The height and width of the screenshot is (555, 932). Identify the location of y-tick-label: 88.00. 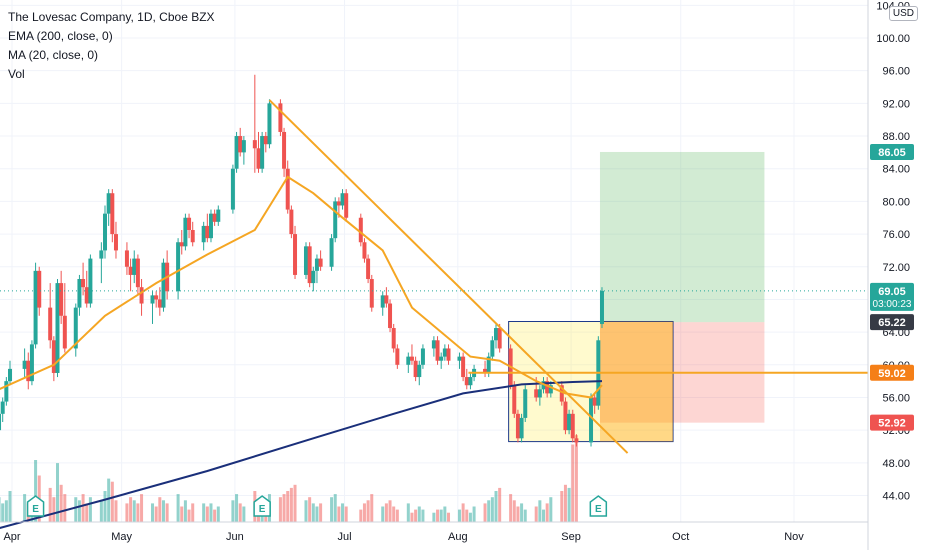
(896, 137).